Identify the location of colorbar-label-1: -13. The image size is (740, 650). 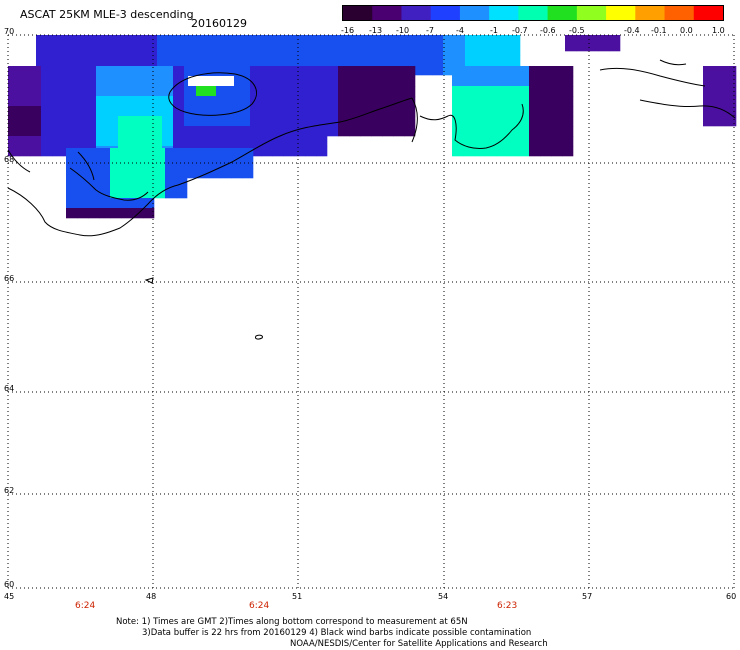
(376, 30).